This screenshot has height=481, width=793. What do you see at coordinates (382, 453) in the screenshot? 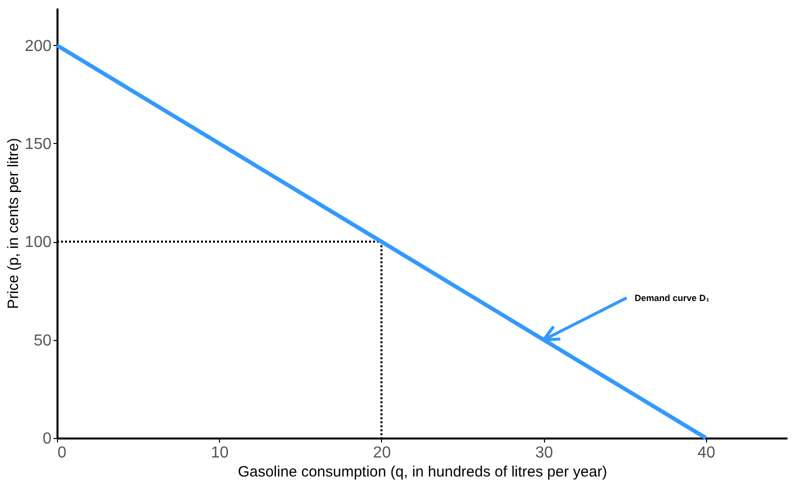
I see `x-tick-label: 20` at bounding box center [382, 453].